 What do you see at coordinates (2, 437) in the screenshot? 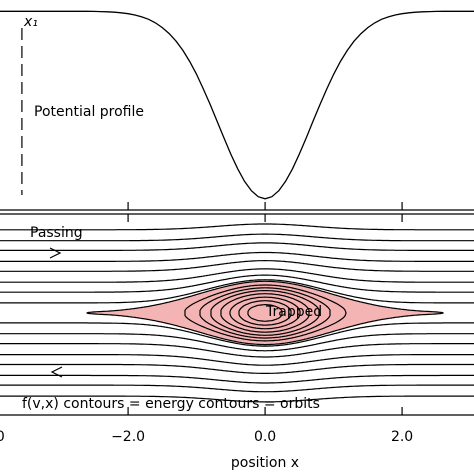
I see `x-tick-label: -4.0` at bounding box center [2, 437].